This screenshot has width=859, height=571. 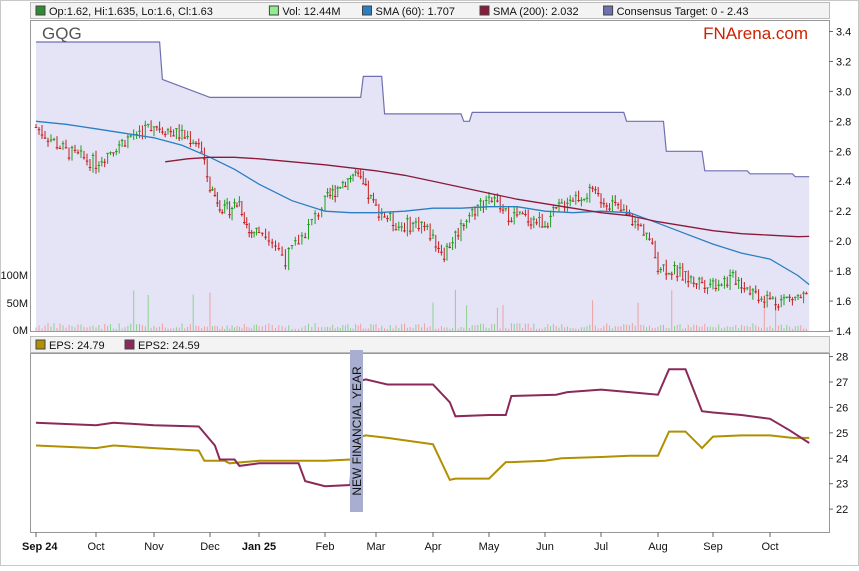 I want to click on price-y-tick-label: 3.4, so click(x=843, y=32).